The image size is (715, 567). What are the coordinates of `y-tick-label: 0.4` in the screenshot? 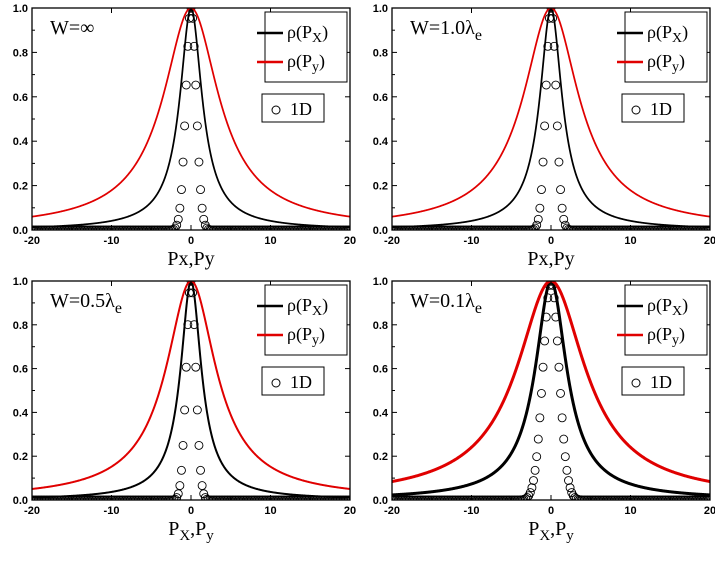 It's located at (381, 142).